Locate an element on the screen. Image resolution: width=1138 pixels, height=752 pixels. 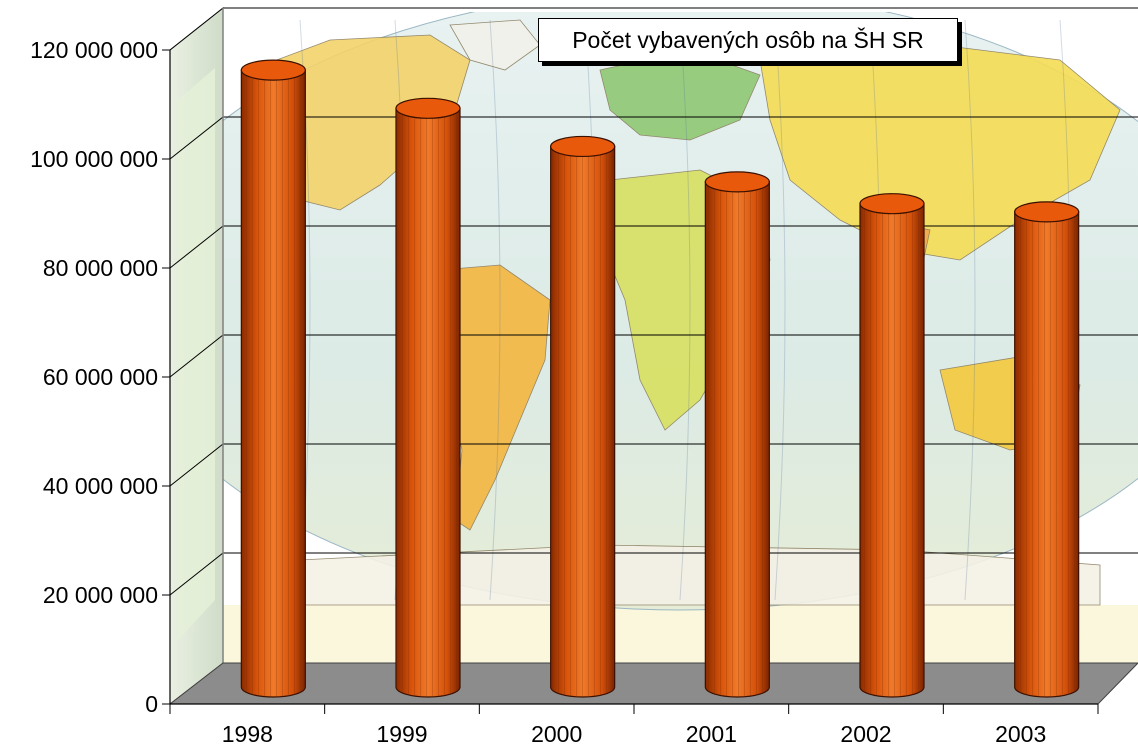
side-wall-map is located at coordinates (196, 354).